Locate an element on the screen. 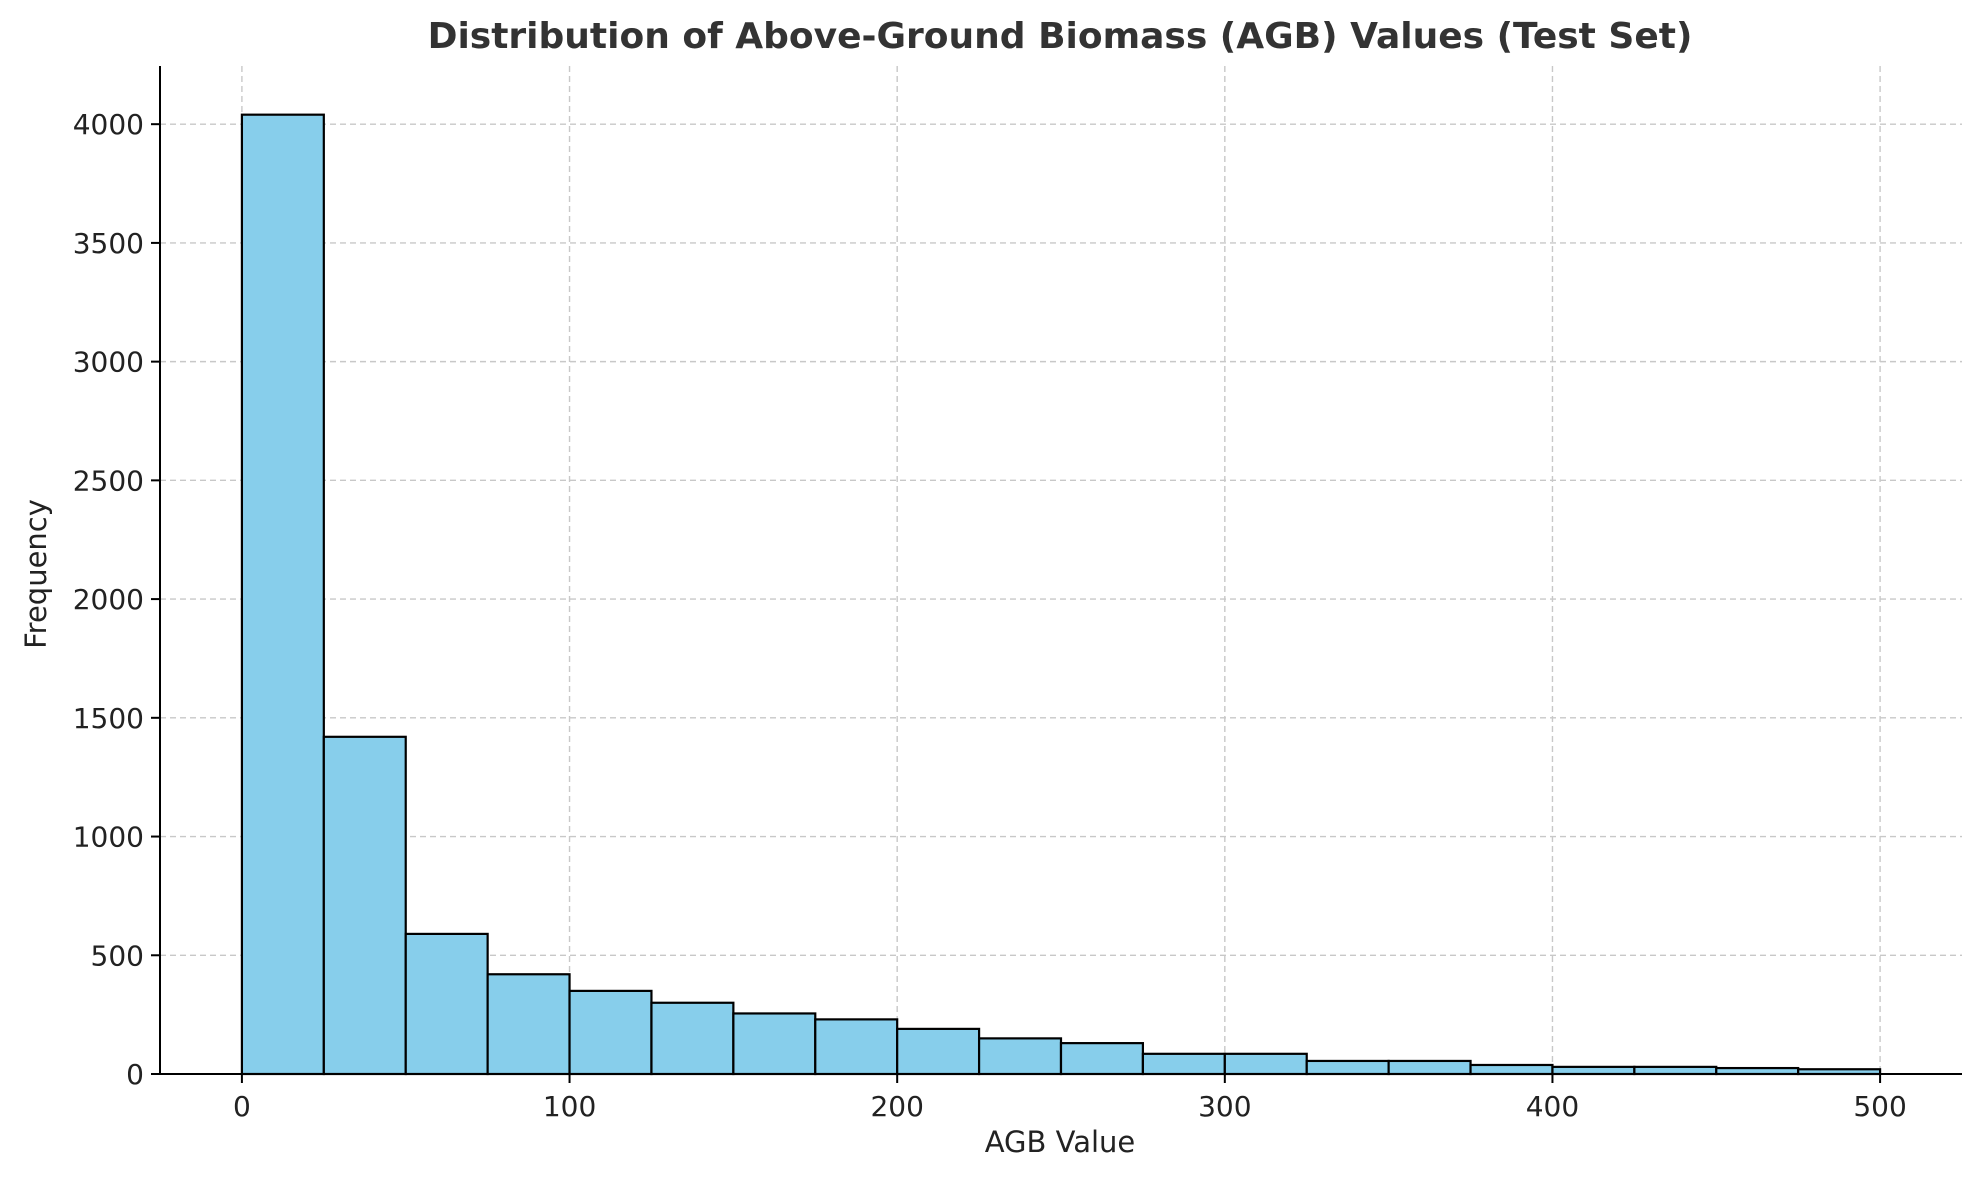 Image resolution: width=1979 pixels, height=1180 pixels. y-tick-label-1500: 1500 is located at coordinates (108, 718).